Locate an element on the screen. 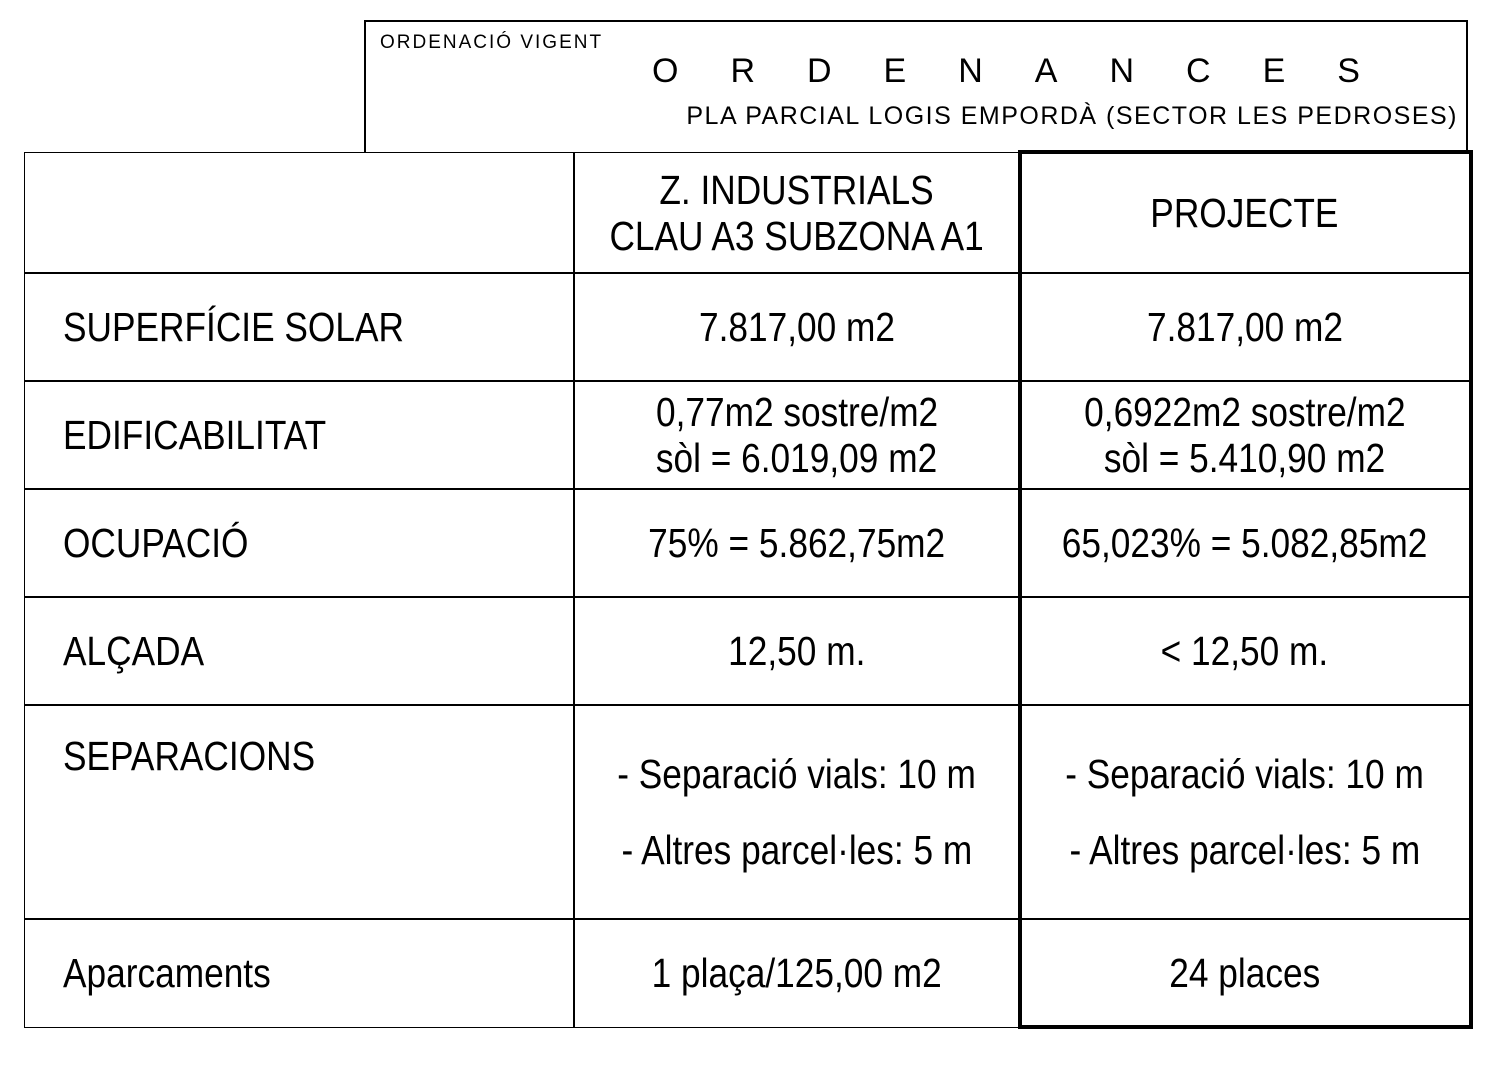  current-cell: 1 plaça/125,00 m2 is located at coordinates (797, 973).